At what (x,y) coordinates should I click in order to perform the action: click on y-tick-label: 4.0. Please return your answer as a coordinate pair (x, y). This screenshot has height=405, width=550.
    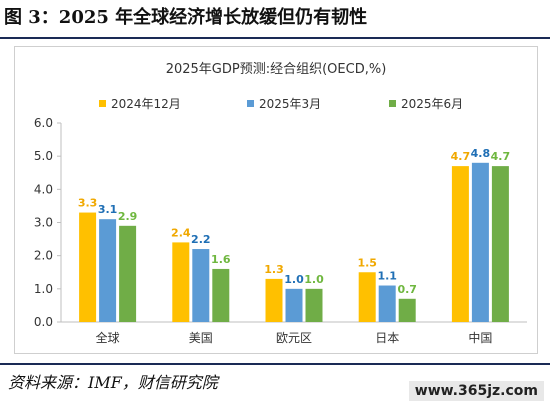
    Looking at the image, I should click on (43, 189).